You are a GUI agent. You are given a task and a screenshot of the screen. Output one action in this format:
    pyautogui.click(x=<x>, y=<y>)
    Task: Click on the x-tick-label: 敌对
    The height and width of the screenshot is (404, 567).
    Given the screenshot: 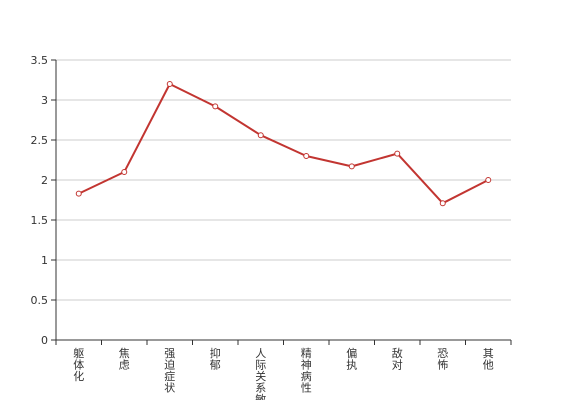 What is the action you would take?
    pyautogui.click(x=397, y=359)
    